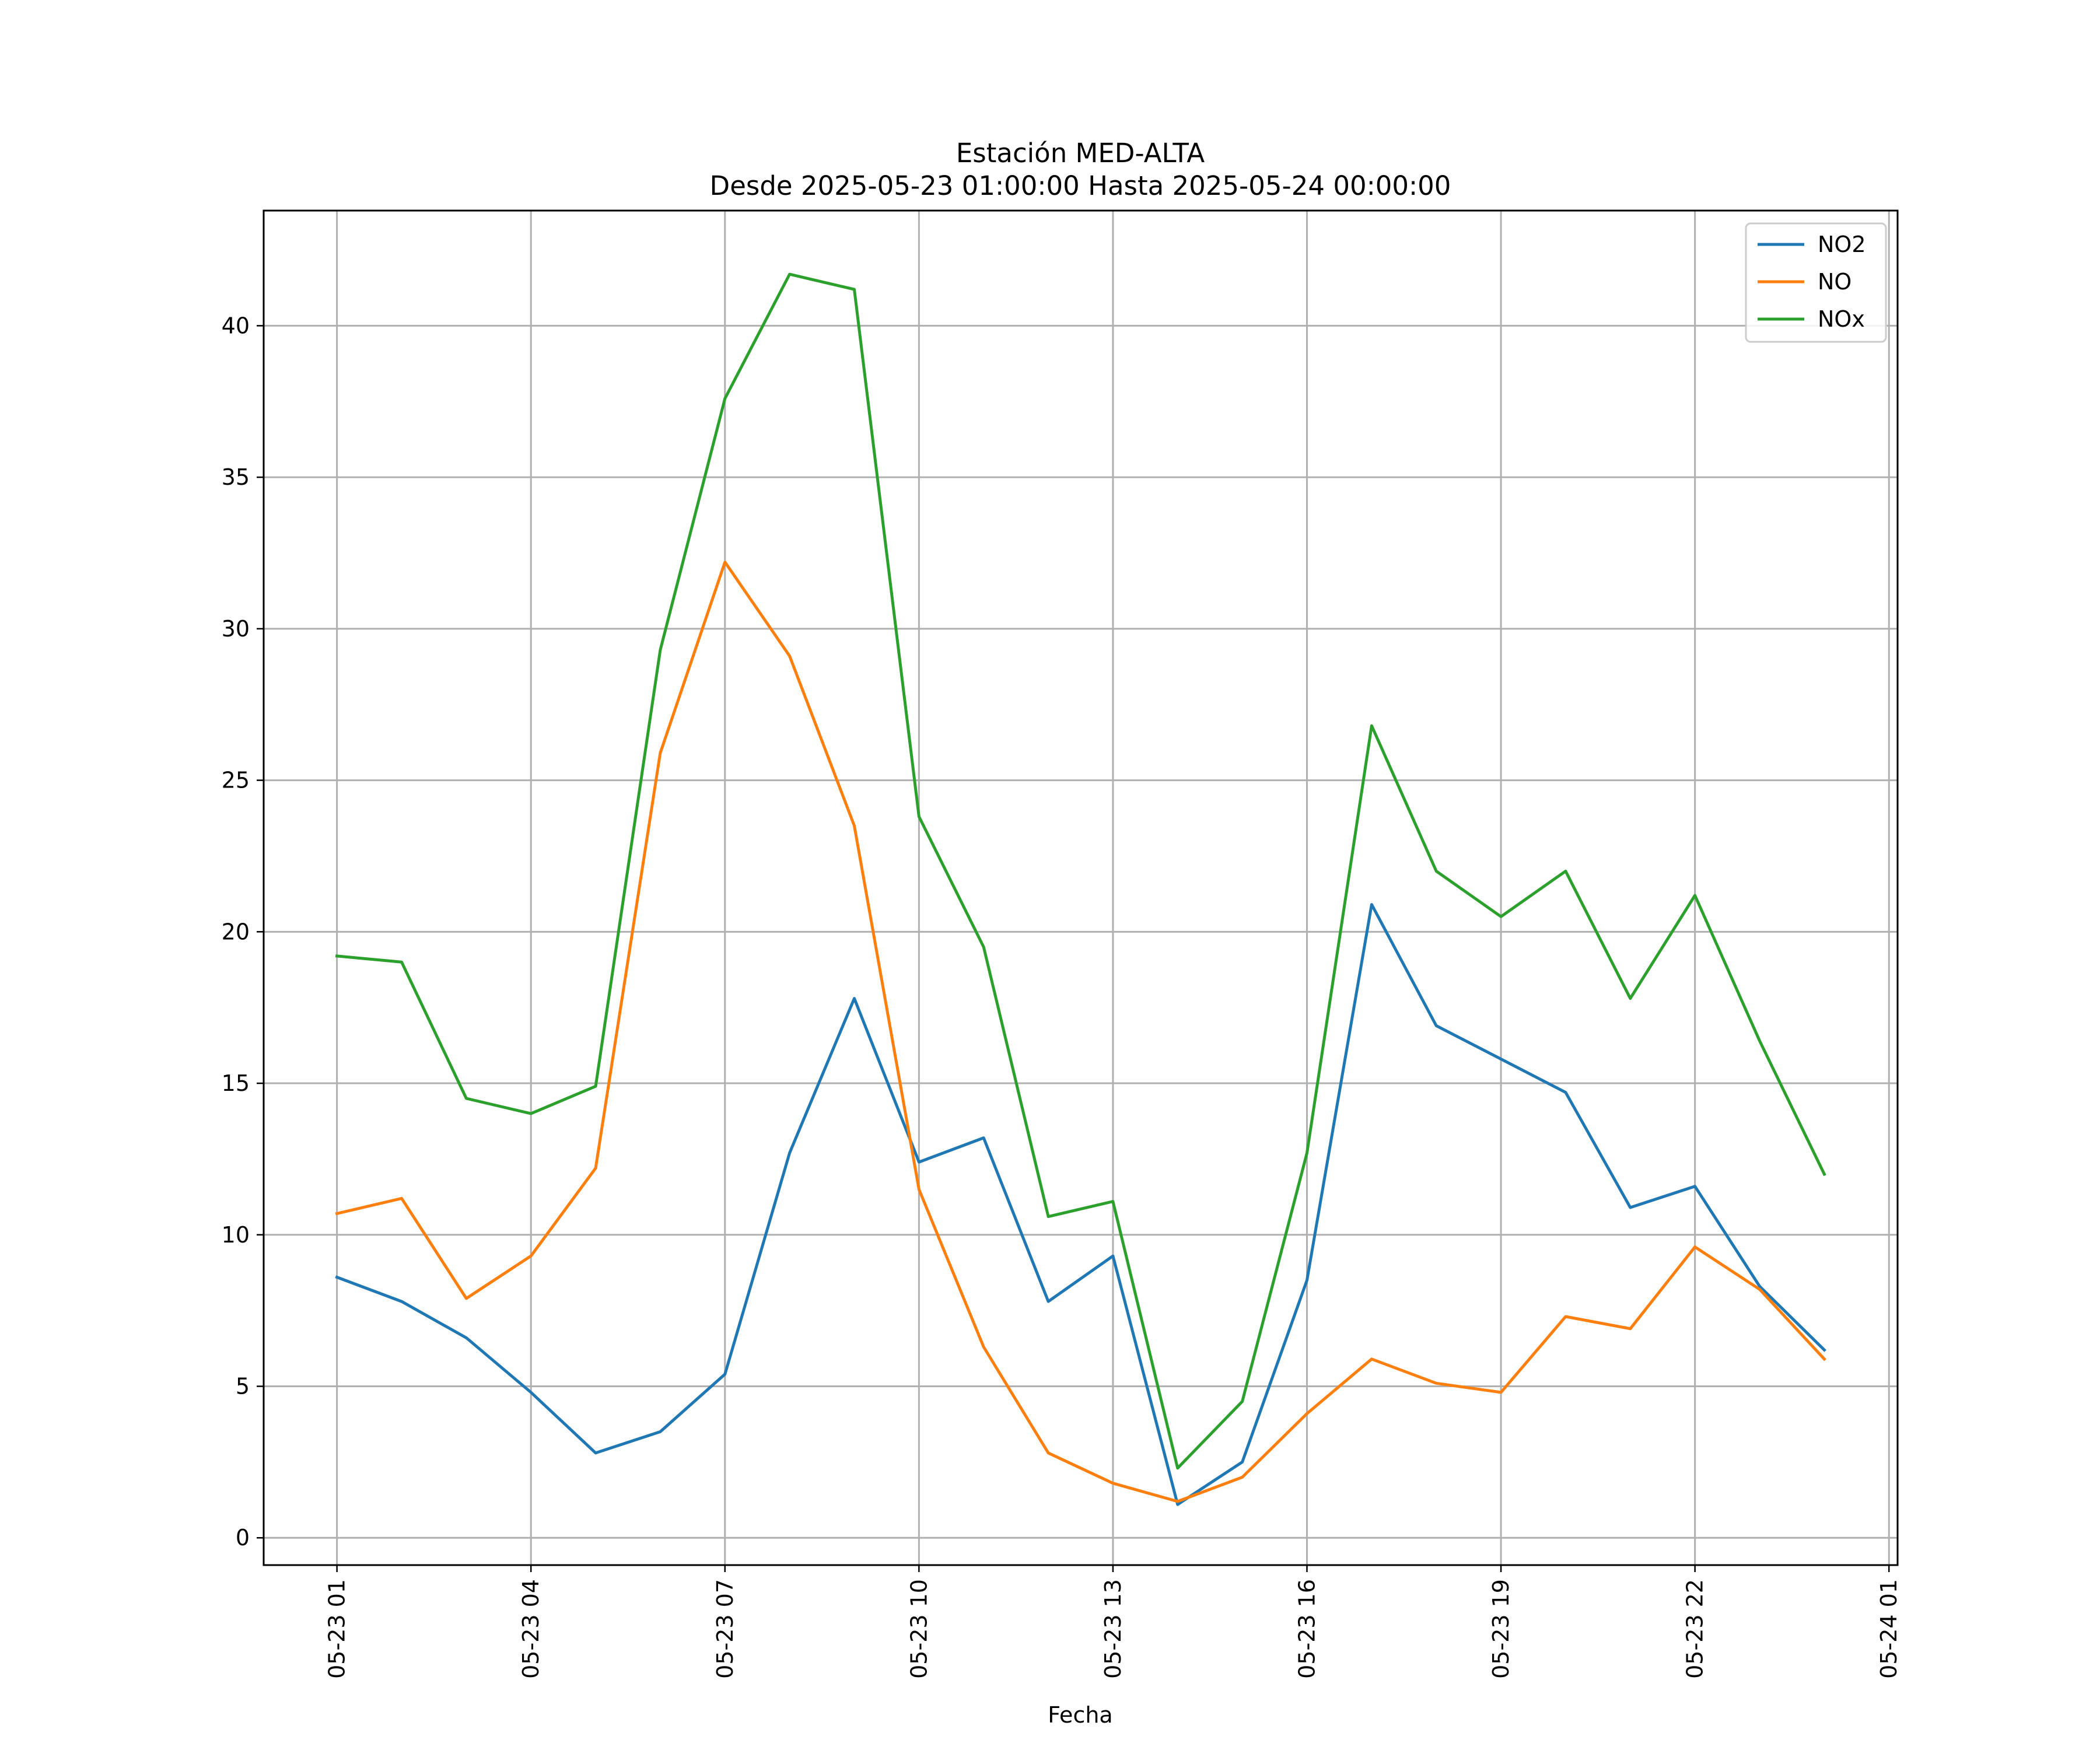  Describe the element at coordinates (243, 1386) in the screenshot. I see `y-tick-label: 5` at that location.